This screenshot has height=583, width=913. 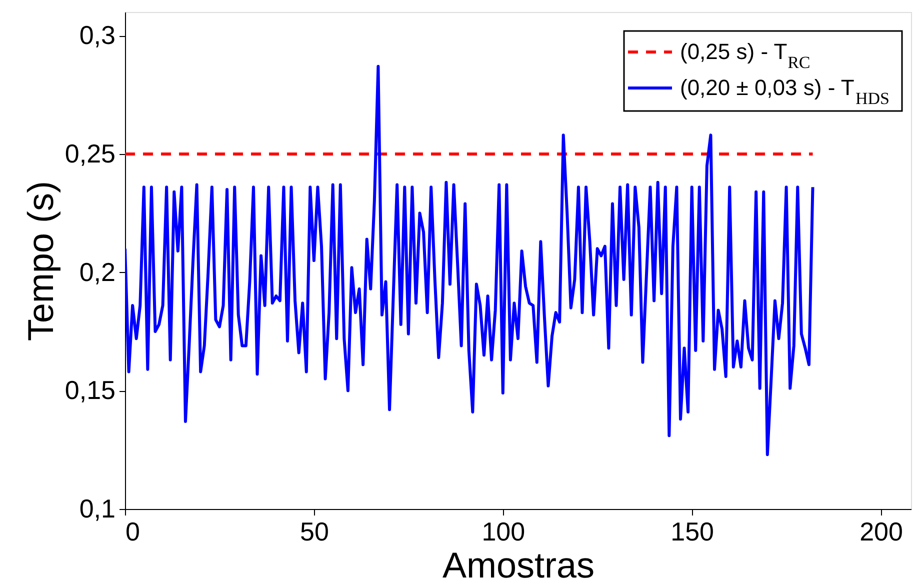 I want to click on y-tick-label: 0,1, so click(x=97, y=509).